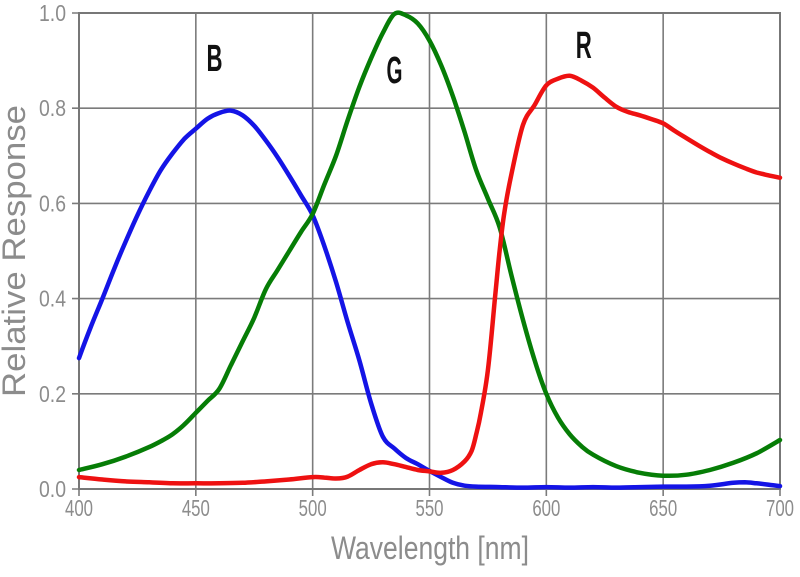 This screenshot has width=800, height=577. Describe the element at coordinates (16, 251) in the screenshot. I see `y-axis-title: Relative Response` at that location.